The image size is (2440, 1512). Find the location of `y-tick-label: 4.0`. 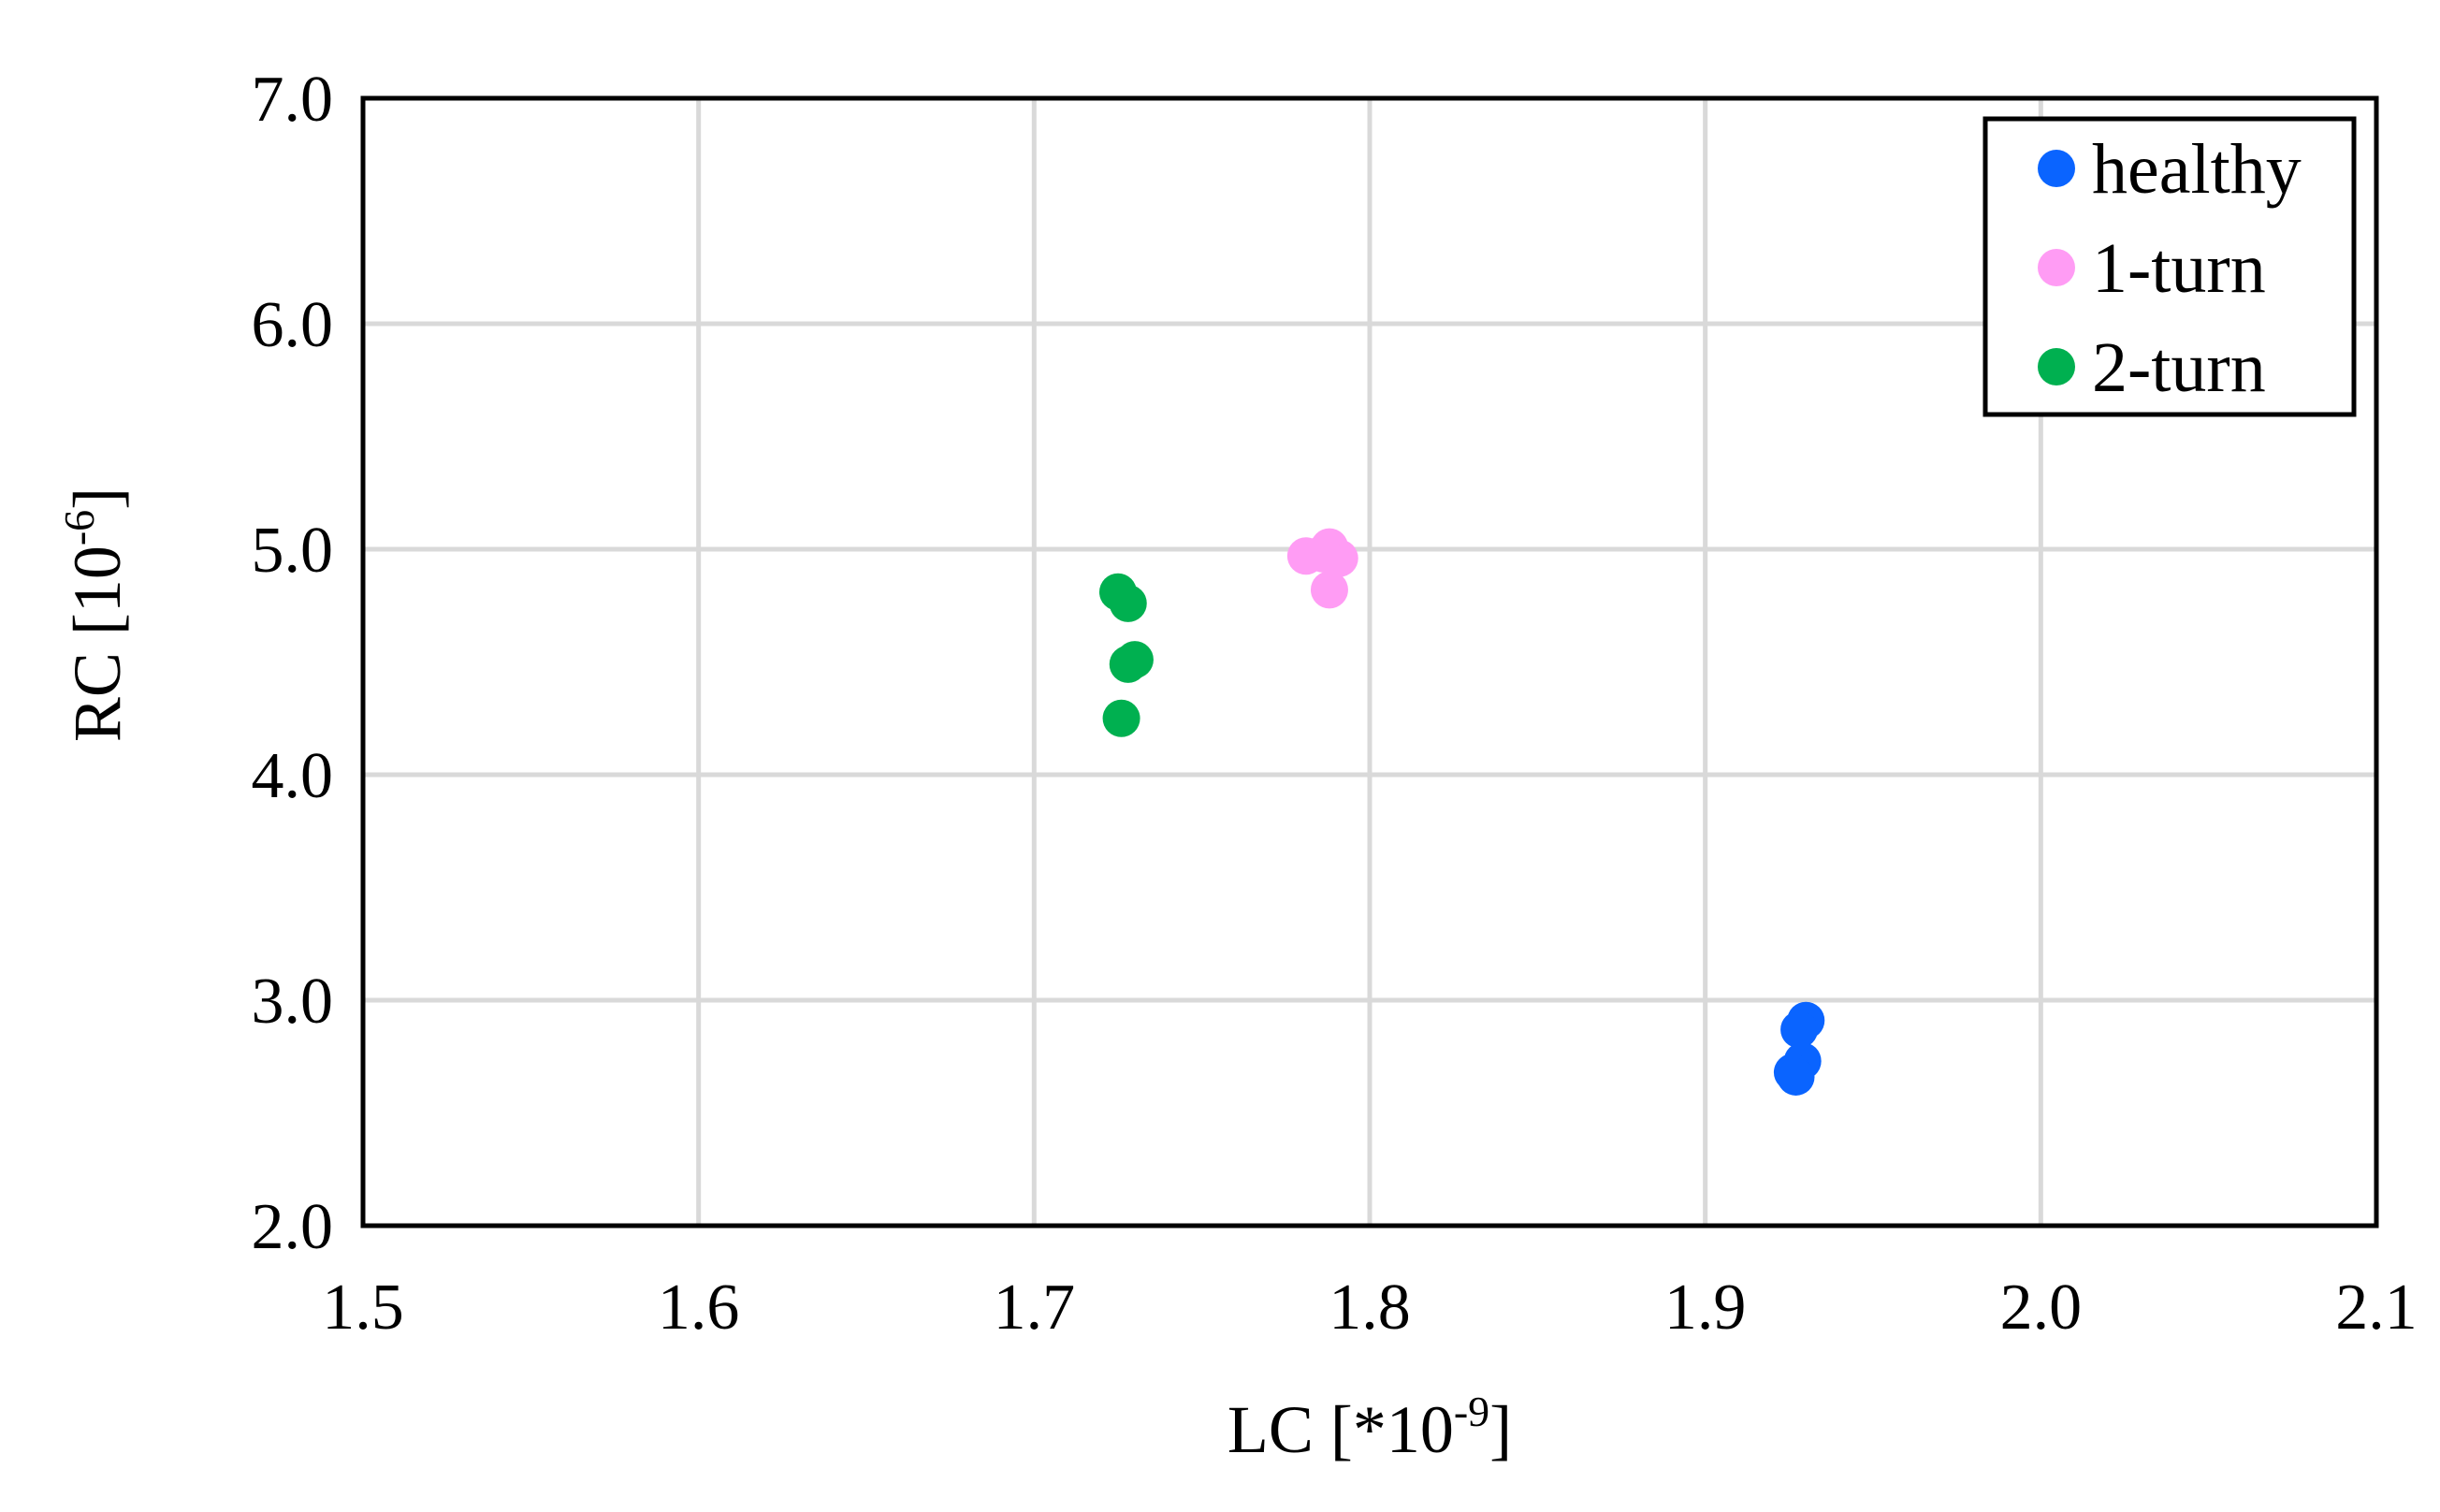

y-tick-label: 4.0 is located at coordinates (293, 776).